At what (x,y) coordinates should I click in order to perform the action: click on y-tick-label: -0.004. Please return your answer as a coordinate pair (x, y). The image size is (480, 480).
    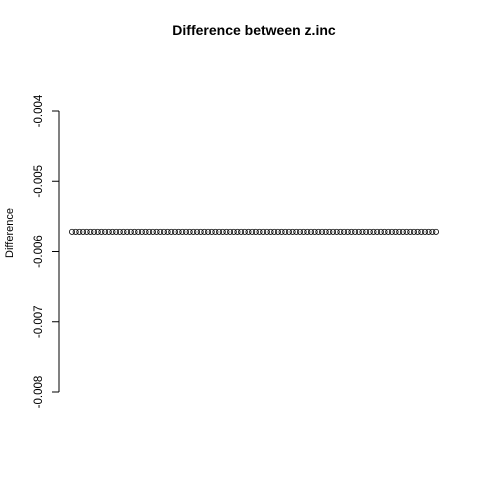
    Looking at the image, I should click on (39, 110).